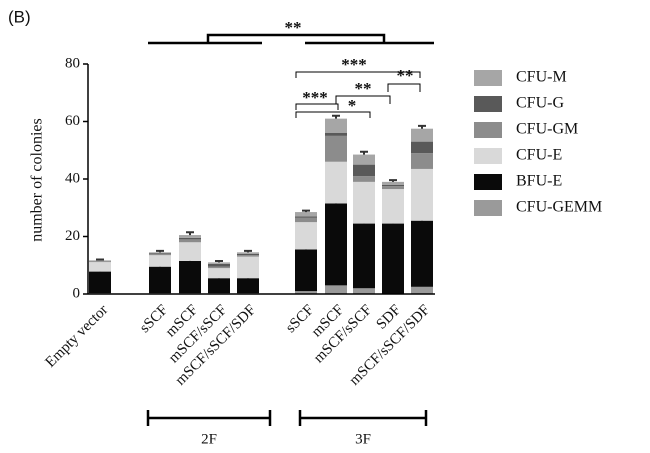 The height and width of the screenshot is (453, 650). I want to click on y-tick-label: 40, so click(72, 178).